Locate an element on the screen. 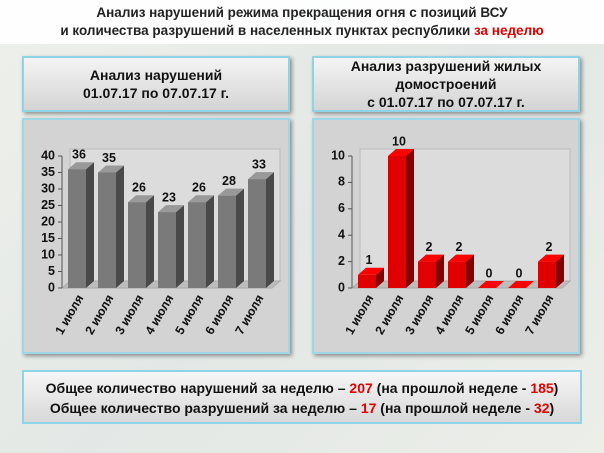 The width and height of the screenshot is (604, 453). y-tick-label: 2 is located at coordinates (341, 261).